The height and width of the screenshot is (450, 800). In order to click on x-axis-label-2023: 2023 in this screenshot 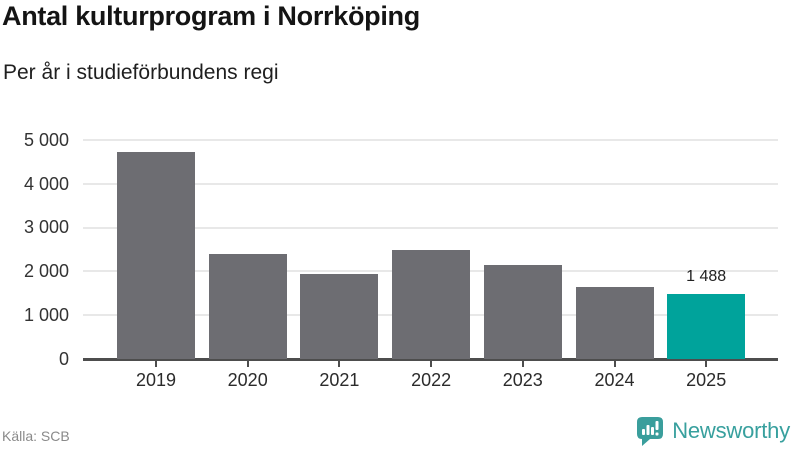, I will do `click(522, 380)`.